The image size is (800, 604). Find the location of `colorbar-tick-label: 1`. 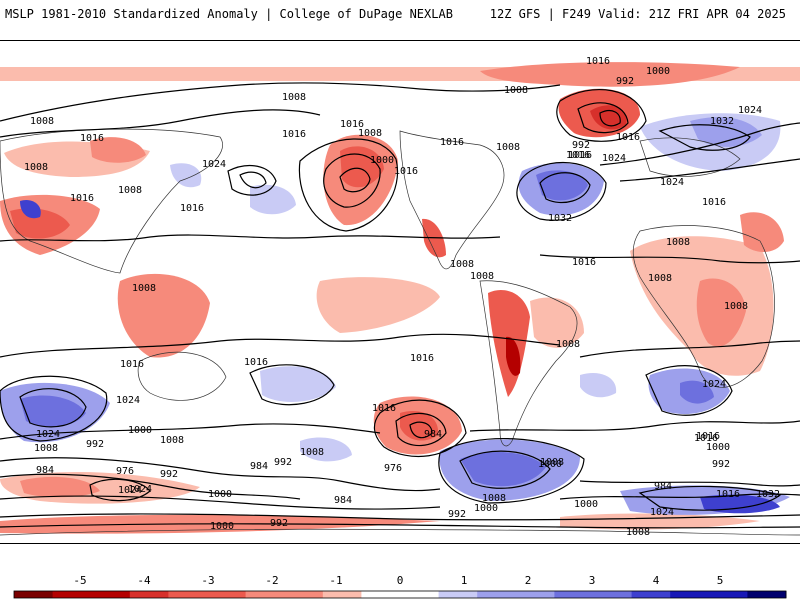

colorbar-tick-label: 1 is located at coordinates (464, 580).